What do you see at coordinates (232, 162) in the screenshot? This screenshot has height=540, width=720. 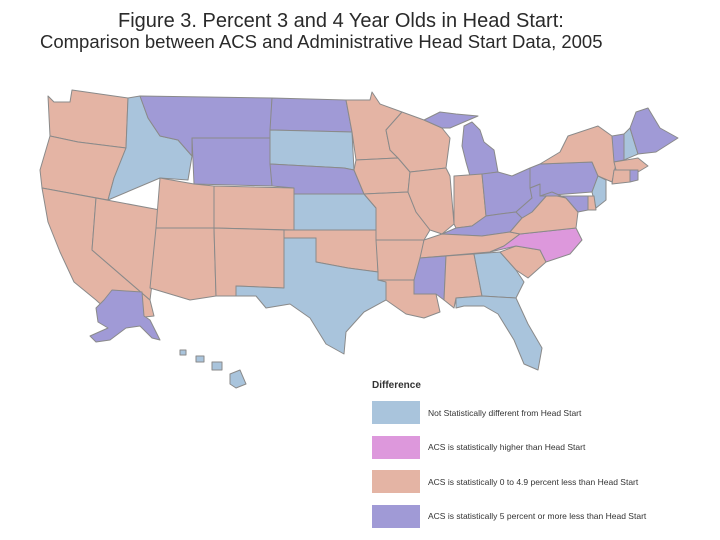 I see `state-WY` at bounding box center [232, 162].